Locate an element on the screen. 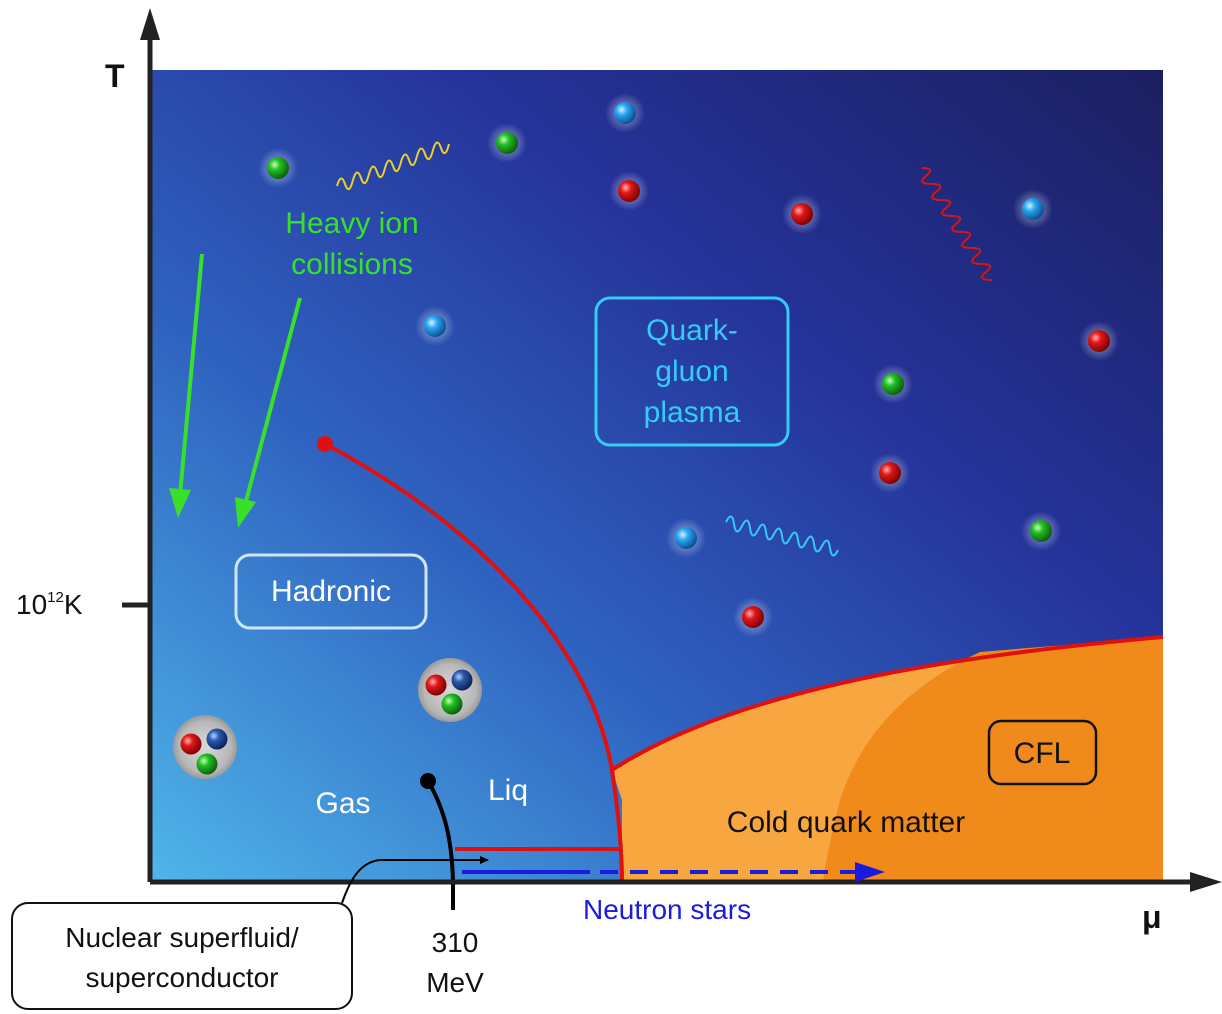  gluon-yellow-wavy-icon is located at coordinates (393, 166).